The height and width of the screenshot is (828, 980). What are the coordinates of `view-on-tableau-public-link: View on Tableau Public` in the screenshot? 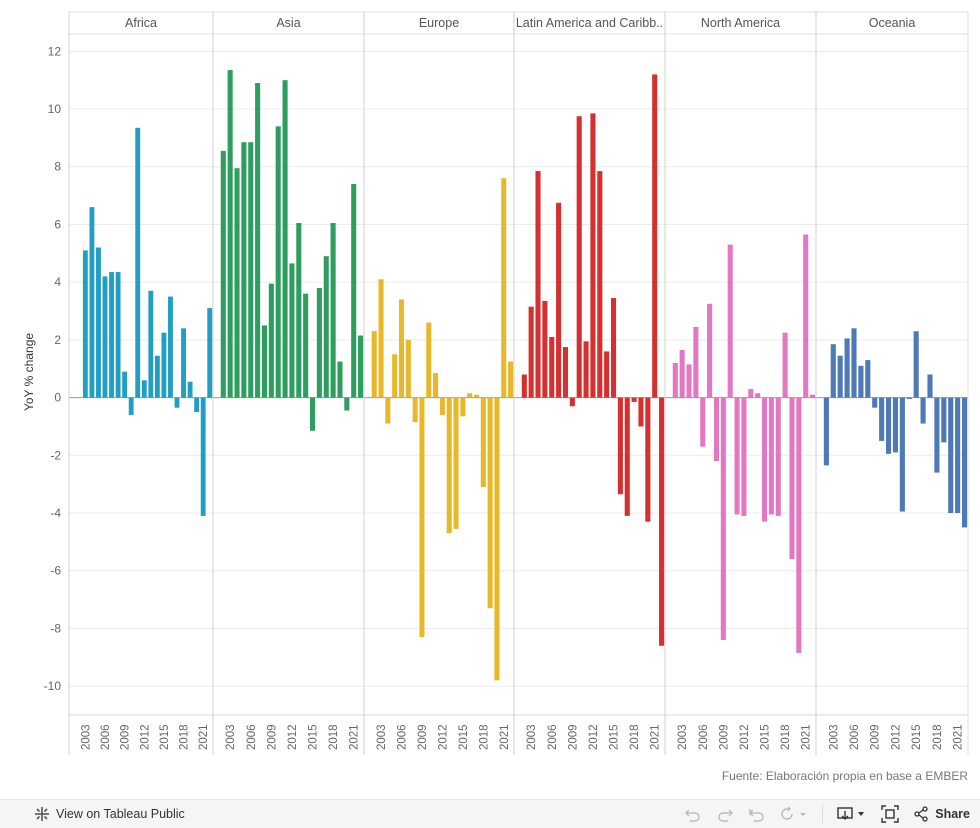 It's located at (109, 814).